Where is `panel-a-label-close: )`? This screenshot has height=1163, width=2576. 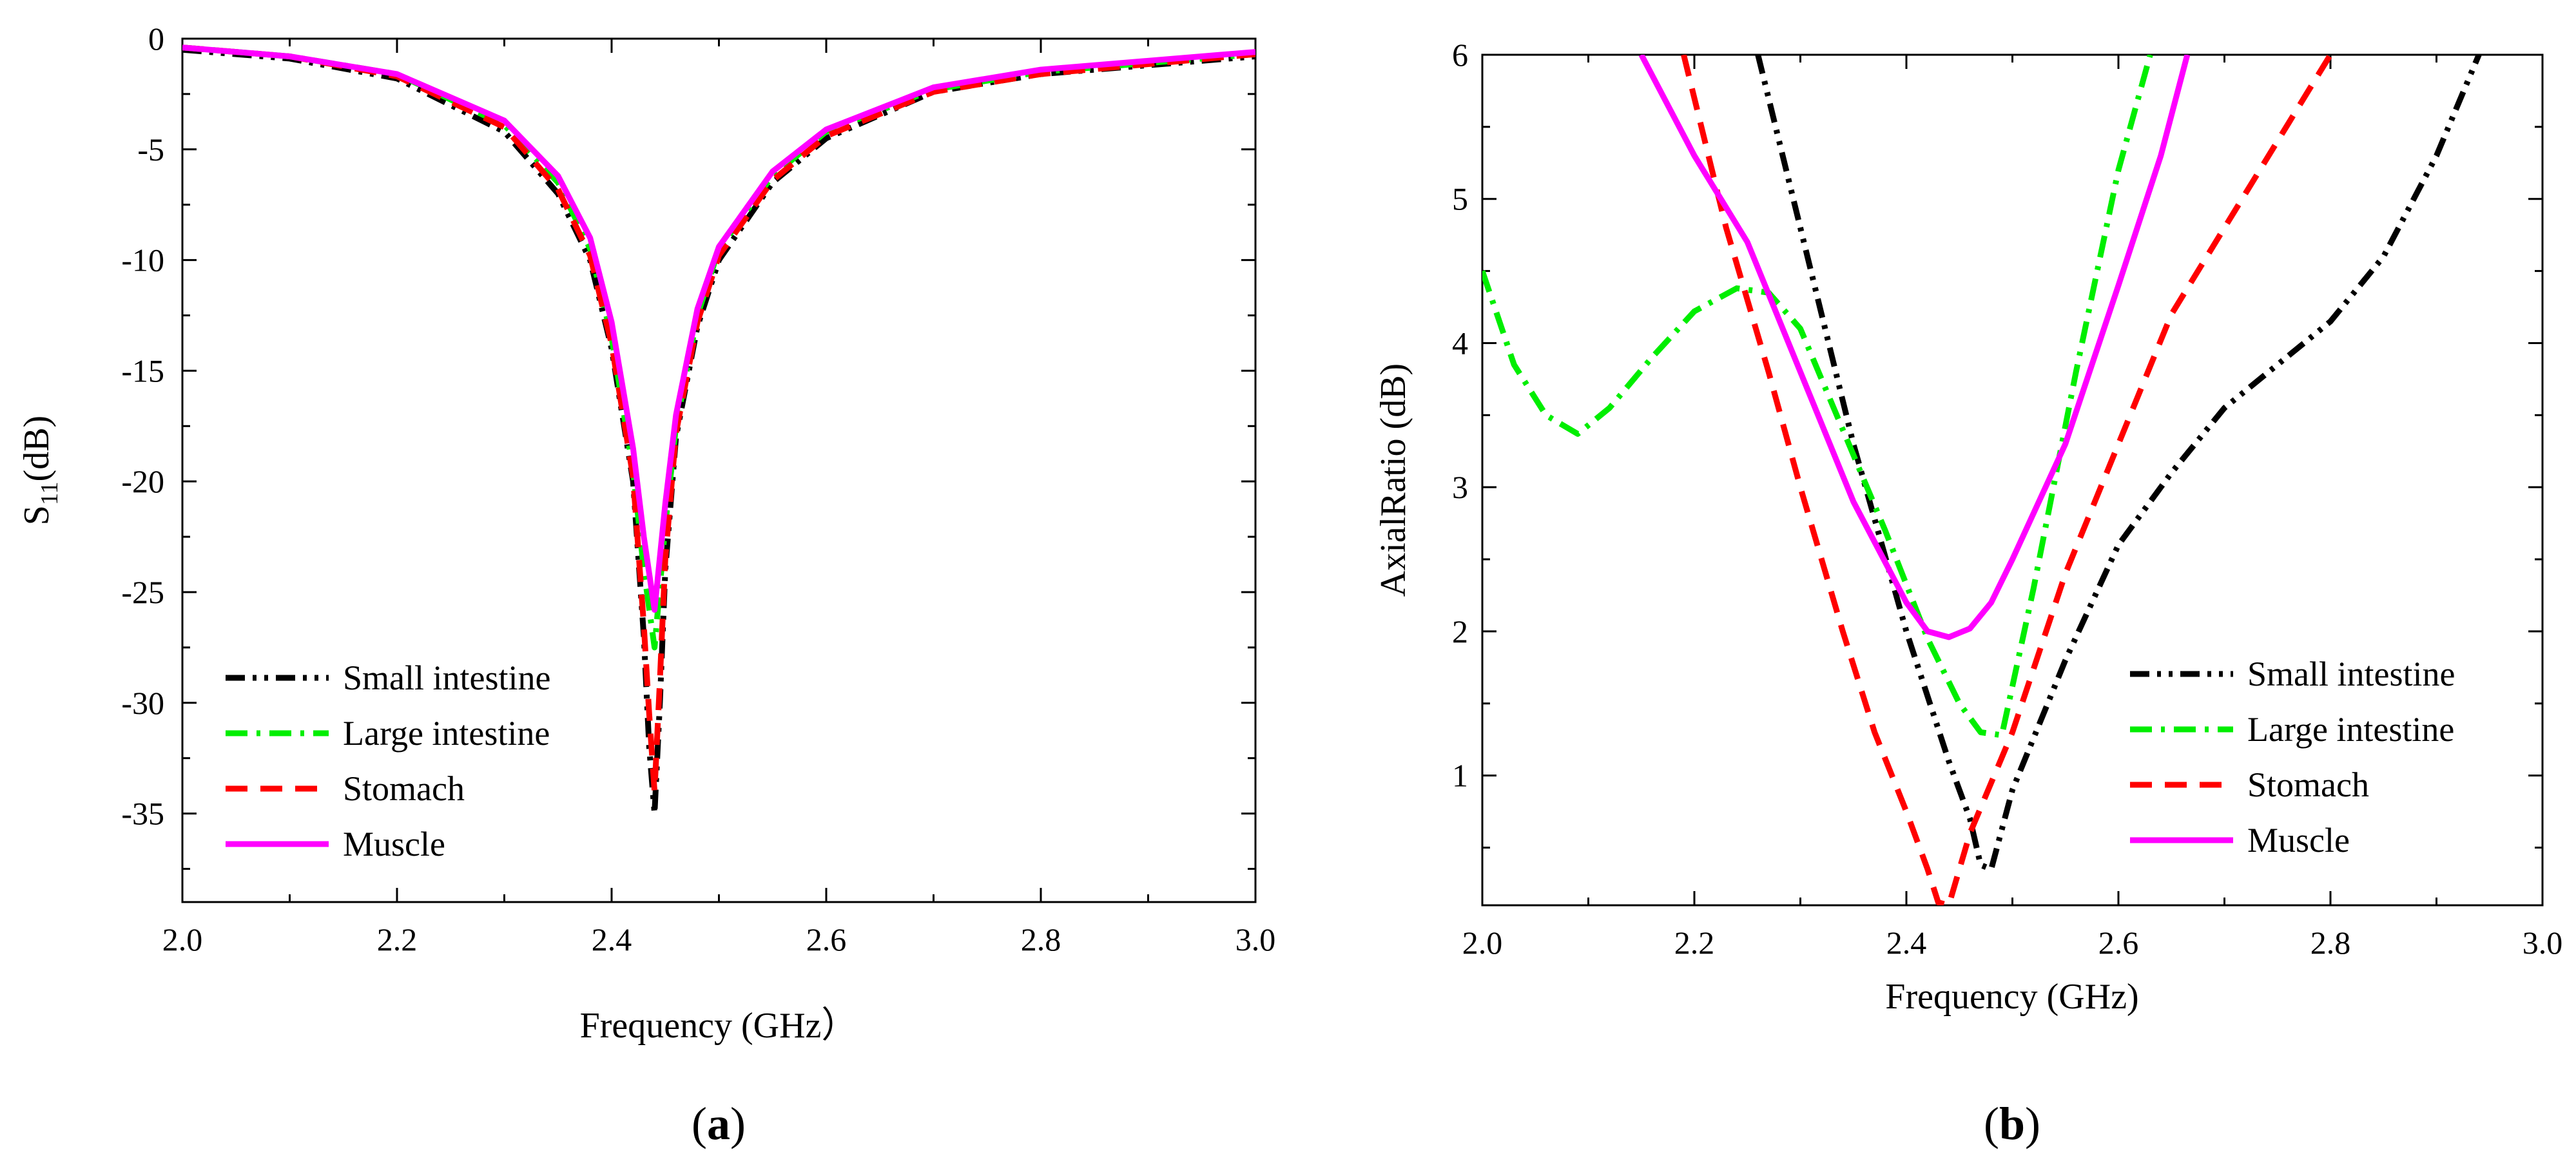 panel-a-label-close: ) is located at coordinates (738, 1123).